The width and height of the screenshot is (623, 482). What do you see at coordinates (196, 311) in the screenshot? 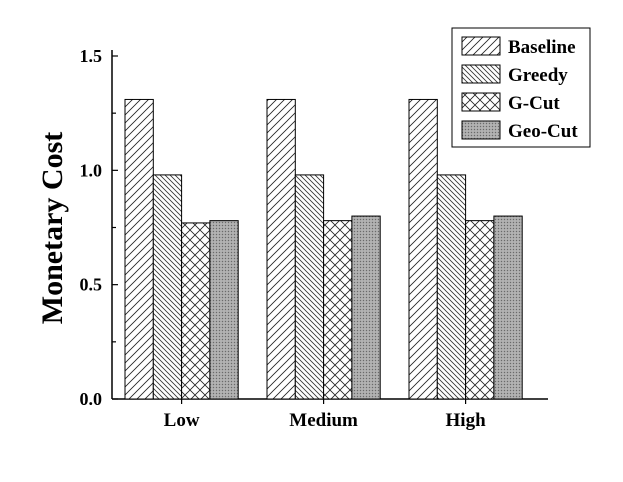
I see `bar-g-cut-low` at bounding box center [196, 311].